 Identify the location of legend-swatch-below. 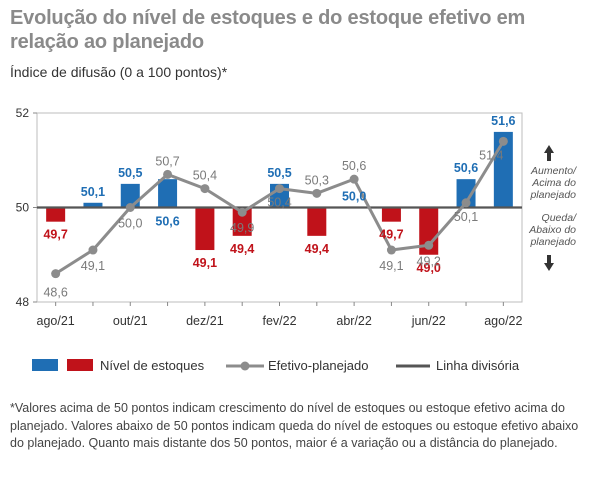
(80, 365).